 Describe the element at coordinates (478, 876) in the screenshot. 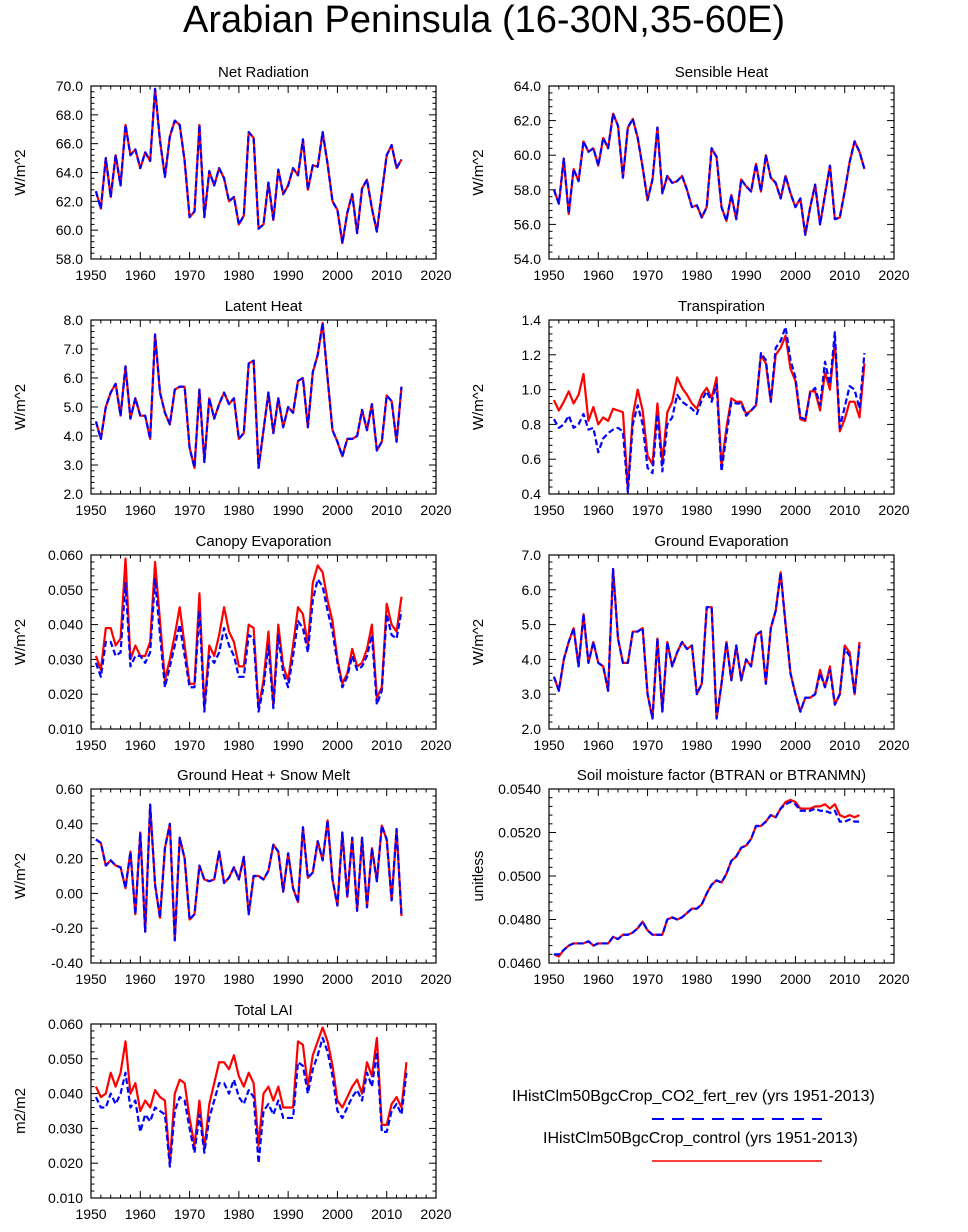

I see `y-axis-label: unitless` at that location.